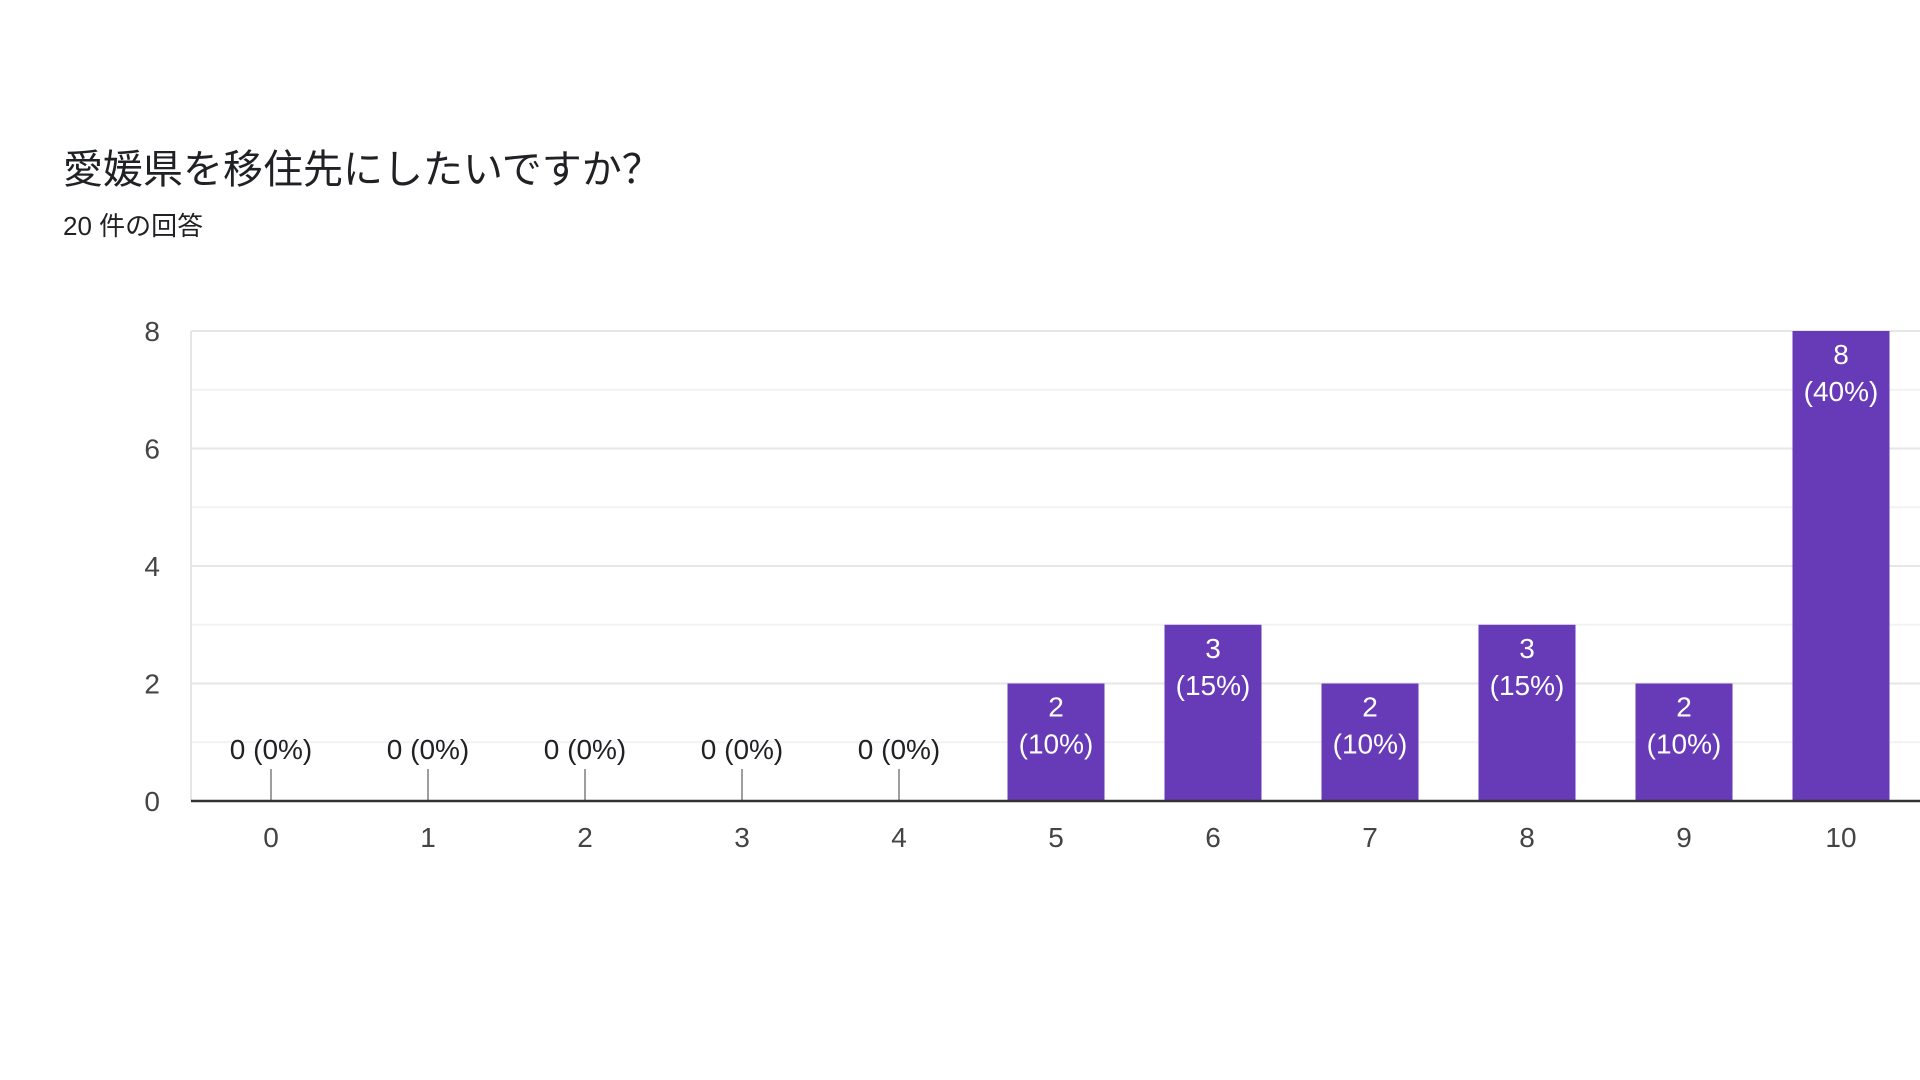 This screenshot has width=1920, height=1080. What do you see at coordinates (428, 837) in the screenshot?
I see `x-tick-label: 1` at bounding box center [428, 837].